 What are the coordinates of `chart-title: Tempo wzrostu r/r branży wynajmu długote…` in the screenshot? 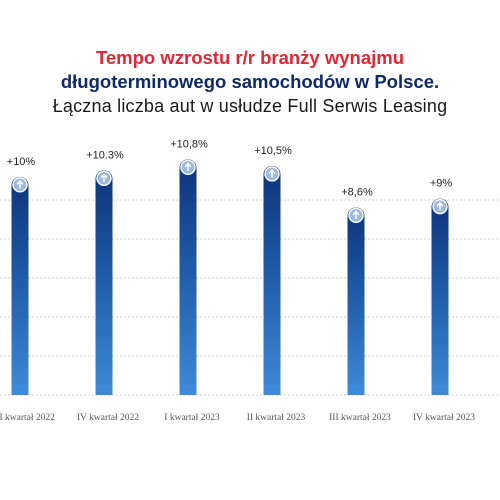 It's located at (250, 82).